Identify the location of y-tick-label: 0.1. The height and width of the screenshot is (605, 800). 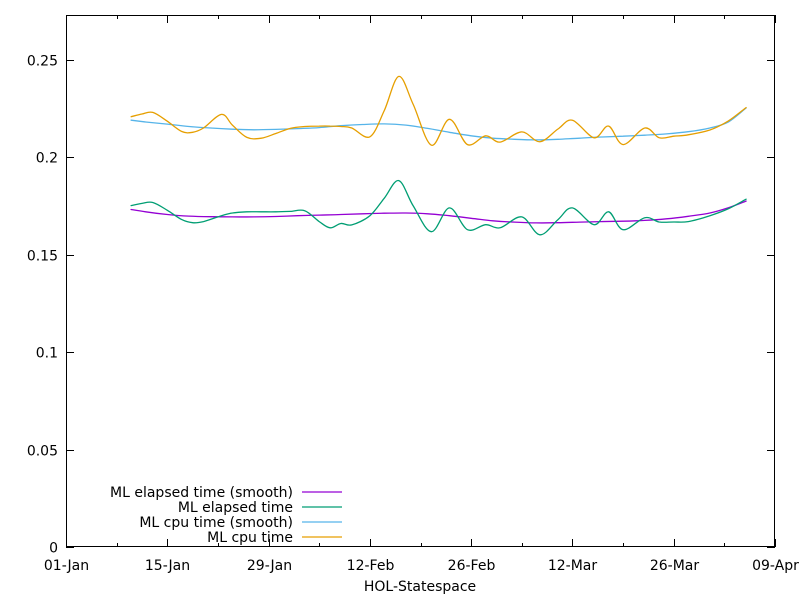
(47, 354).